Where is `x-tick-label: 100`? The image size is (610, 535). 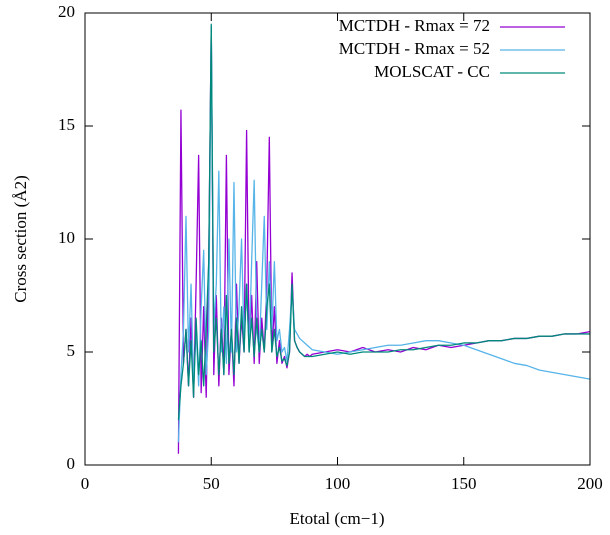
x-tick-label: 100 is located at coordinates (338, 483).